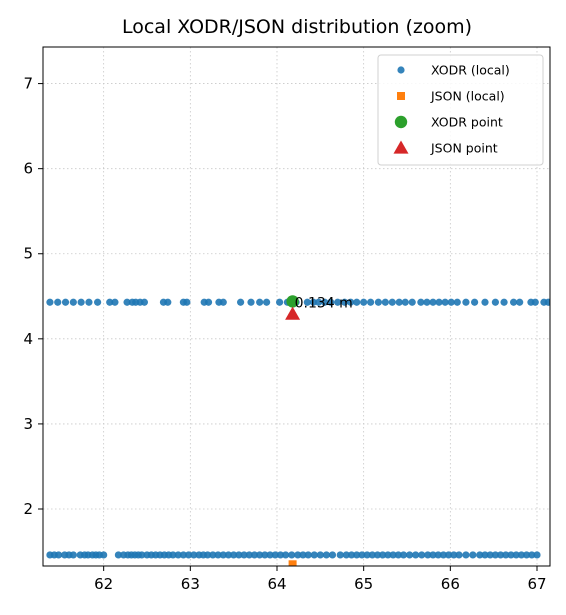  Describe the element at coordinates (467, 96) in the screenshot. I see `legend-label: JSON (local)` at that location.